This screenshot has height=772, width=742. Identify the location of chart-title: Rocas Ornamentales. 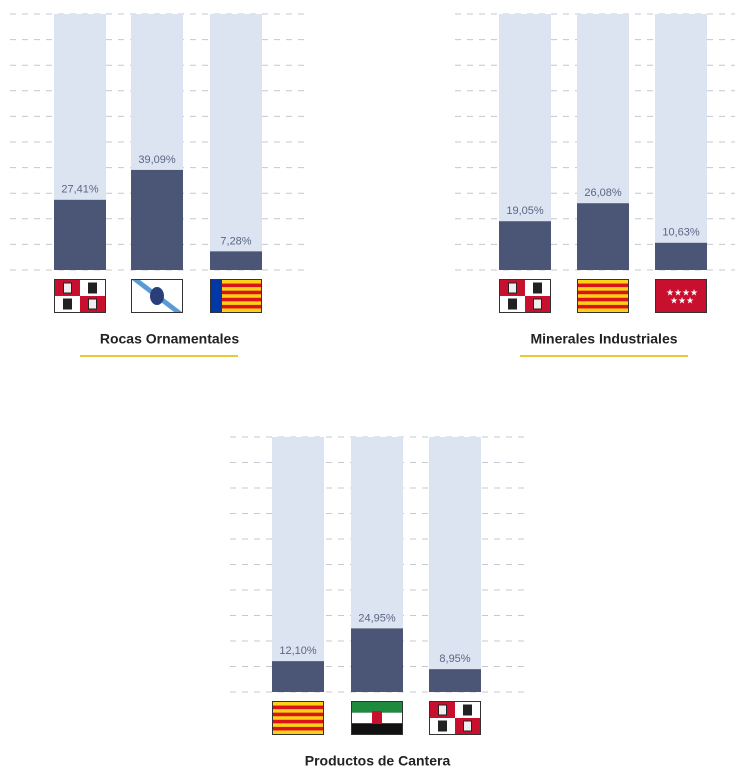
(169, 339).